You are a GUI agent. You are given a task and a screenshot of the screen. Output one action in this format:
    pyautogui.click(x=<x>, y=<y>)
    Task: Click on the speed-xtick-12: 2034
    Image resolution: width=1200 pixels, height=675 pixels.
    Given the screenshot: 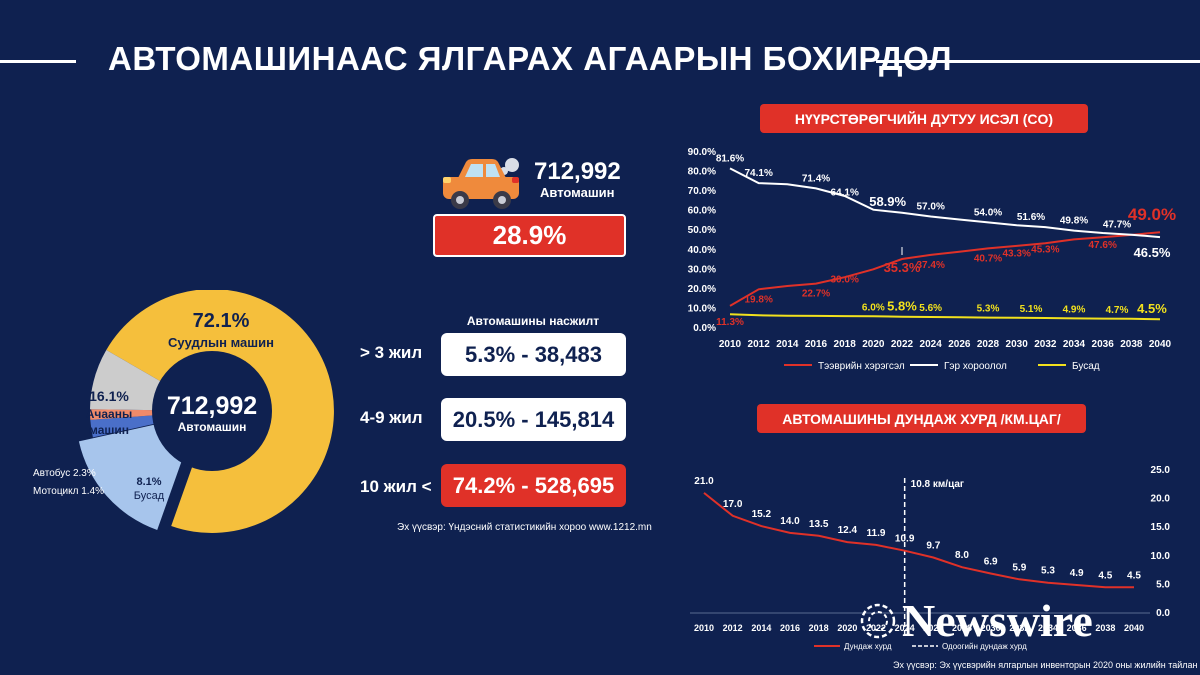 What is the action you would take?
    pyautogui.click(x=1048, y=628)
    